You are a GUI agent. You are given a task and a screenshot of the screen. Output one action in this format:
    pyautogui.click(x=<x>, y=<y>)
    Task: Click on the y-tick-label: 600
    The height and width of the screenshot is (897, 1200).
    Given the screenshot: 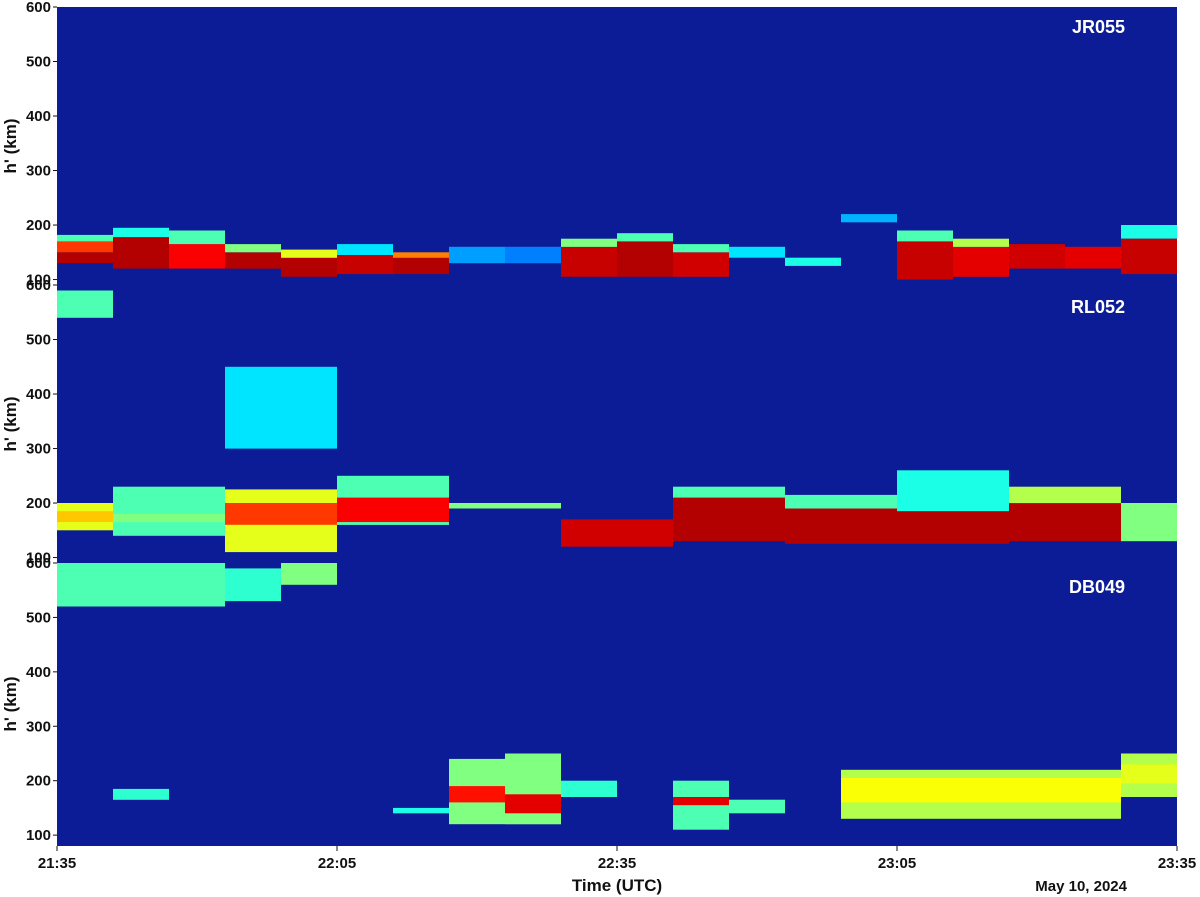 What is the action you would take?
    pyautogui.click(x=38, y=563)
    